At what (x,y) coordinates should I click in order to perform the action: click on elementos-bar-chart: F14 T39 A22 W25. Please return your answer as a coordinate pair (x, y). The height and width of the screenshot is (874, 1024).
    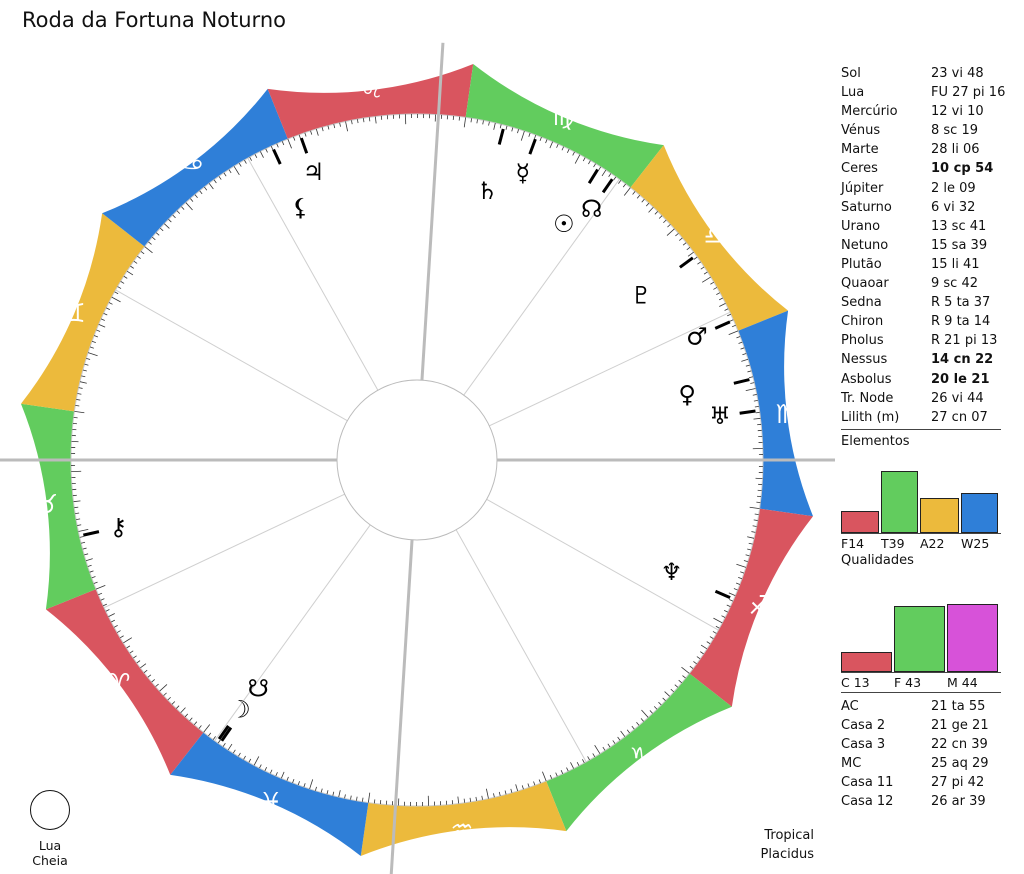
    Looking at the image, I should click on (921, 501).